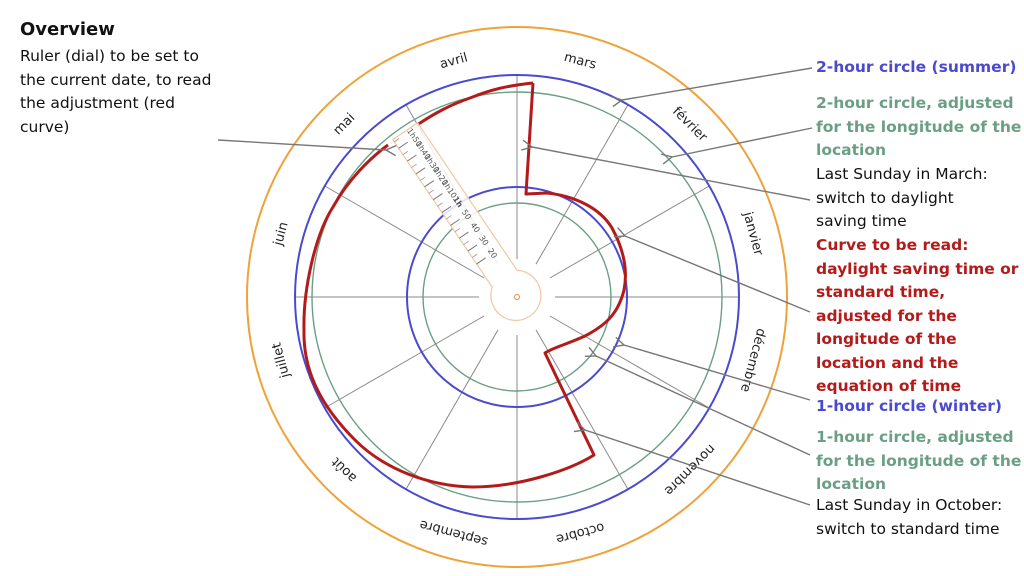  Describe the element at coordinates (689, 124) in the screenshot. I see `month-label: février` at that location.